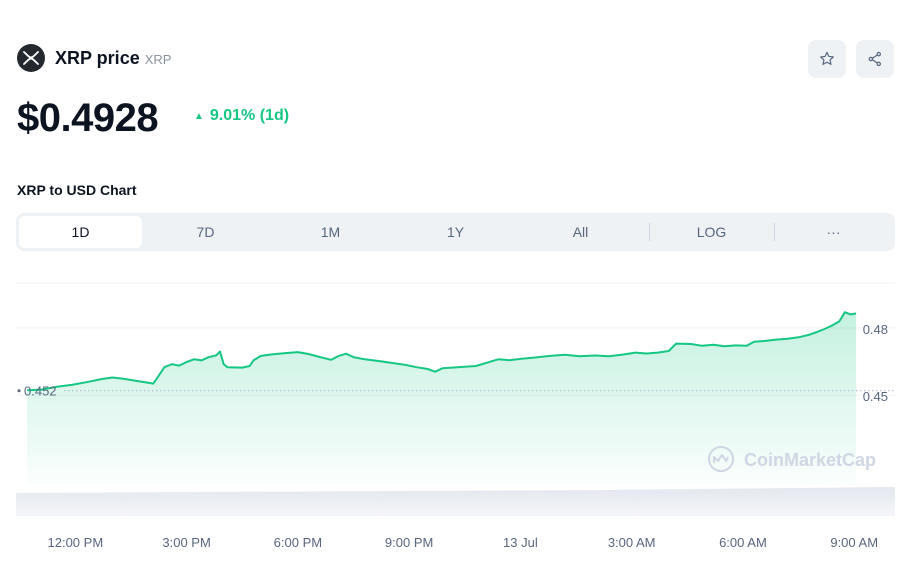 The width and height of the screenshot is (917, 579). I want to click on x-tick-label: 3:00 AM, so click(632, 542).